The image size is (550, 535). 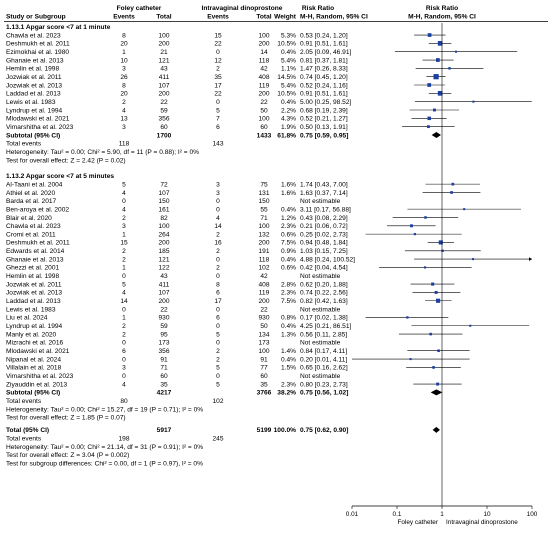 What do you see at coordinates (264, 368) in the screenshot?
I see `total2-value: 77` at bounding box center [264, 368].